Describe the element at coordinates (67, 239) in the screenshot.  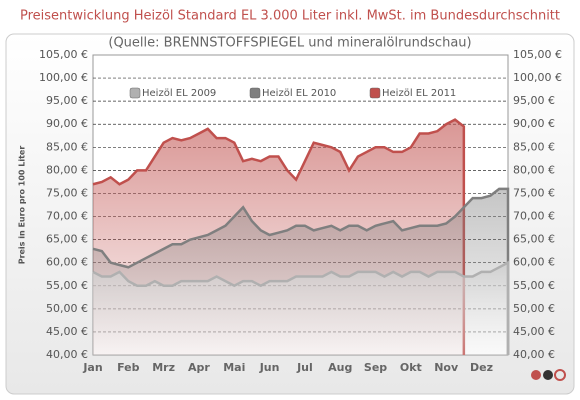
I see `y-tick-label: 65,00 €` at that location.